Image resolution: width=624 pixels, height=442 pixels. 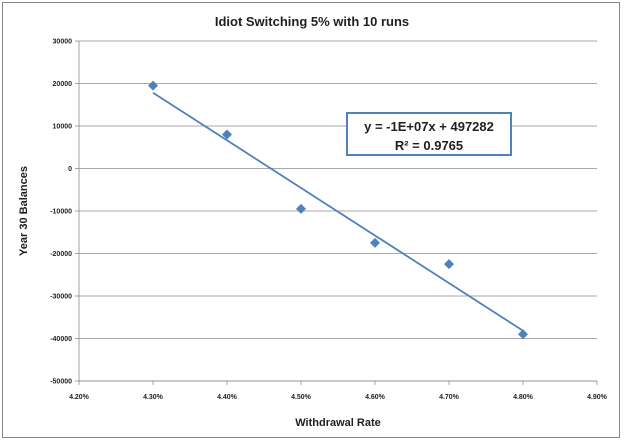 I want to click on trendline-equation-box: y = -1E+07x + 497282 R² = 0.9765, so click(x=429, y=134).